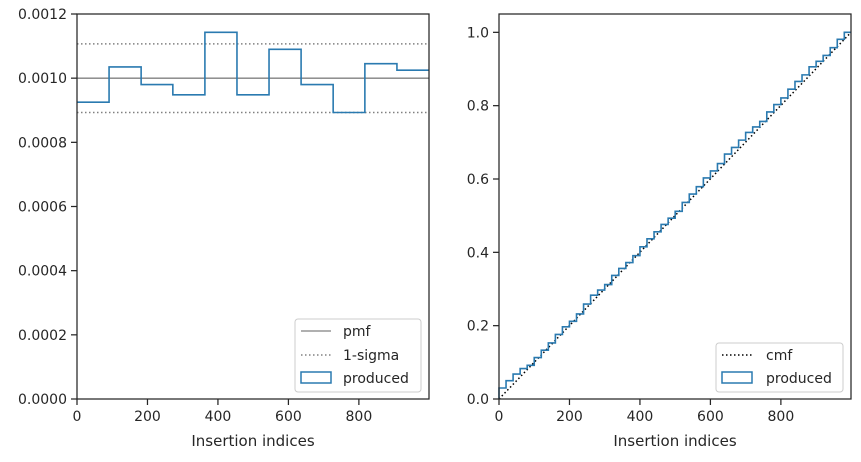 The width and height of the screenshot is (861, 462). Describe the element at coordinates (478, 253) in the screenshot. I see `cmf-y-tick-label: 0.4` at that location.